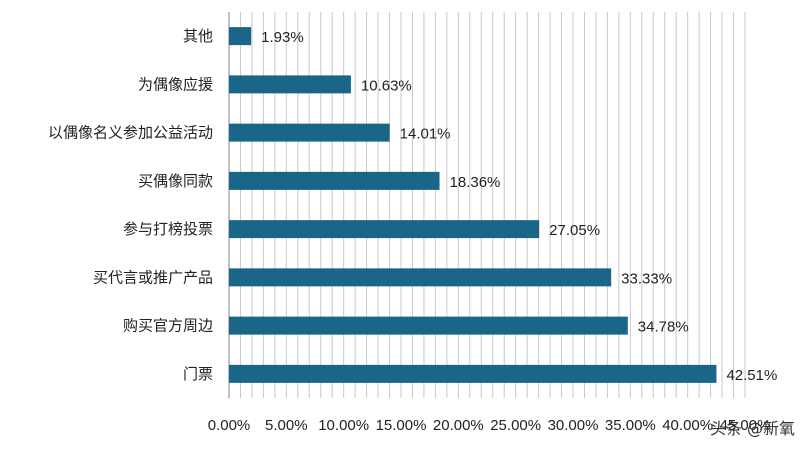  I want to click on category-label: 其他, so click(198, 36).